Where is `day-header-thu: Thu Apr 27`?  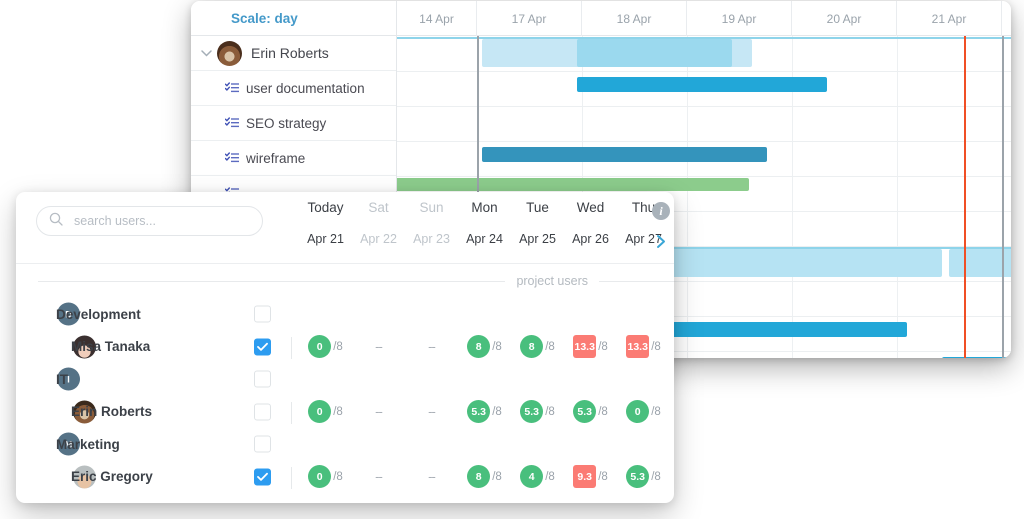
day-header-thu: Thu Apr 27 is located at coordinates (643, 223).